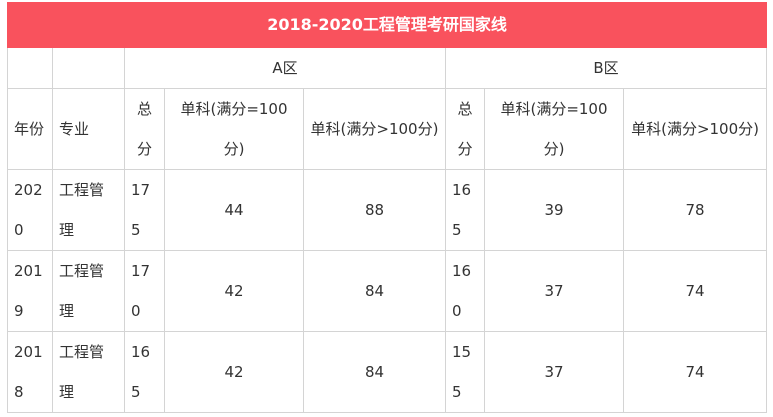 Image resolution: width=773 pixels, height=417 pixels. What do you see at coordinates (465, 291) in the screenshot?
I see `score-cell: 160` at bounding box center [465, 291].